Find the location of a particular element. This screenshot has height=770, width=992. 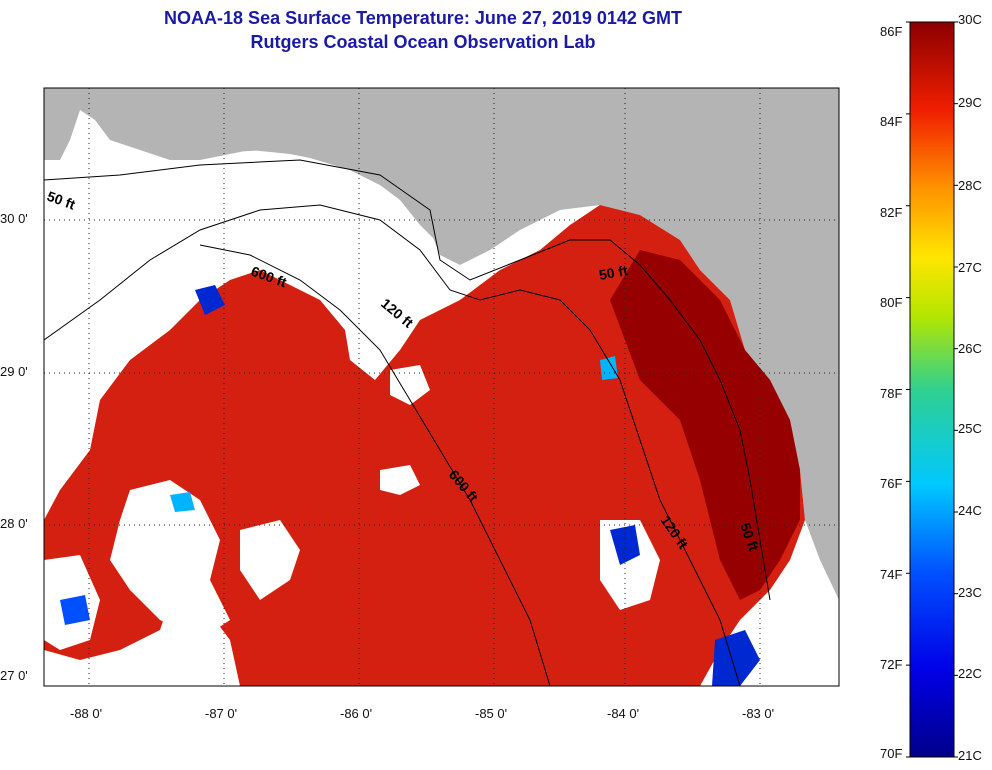

hot-water-region is located at coordinates (705, 425).